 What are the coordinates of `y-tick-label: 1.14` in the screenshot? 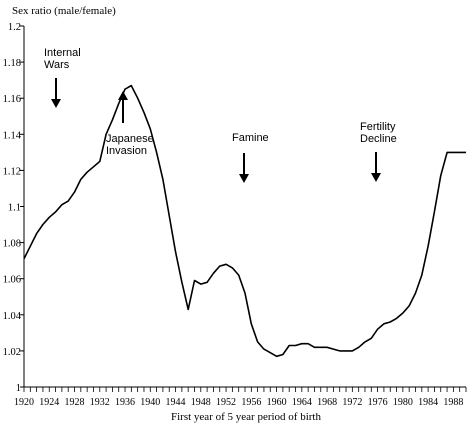 It's located at (12, 135).